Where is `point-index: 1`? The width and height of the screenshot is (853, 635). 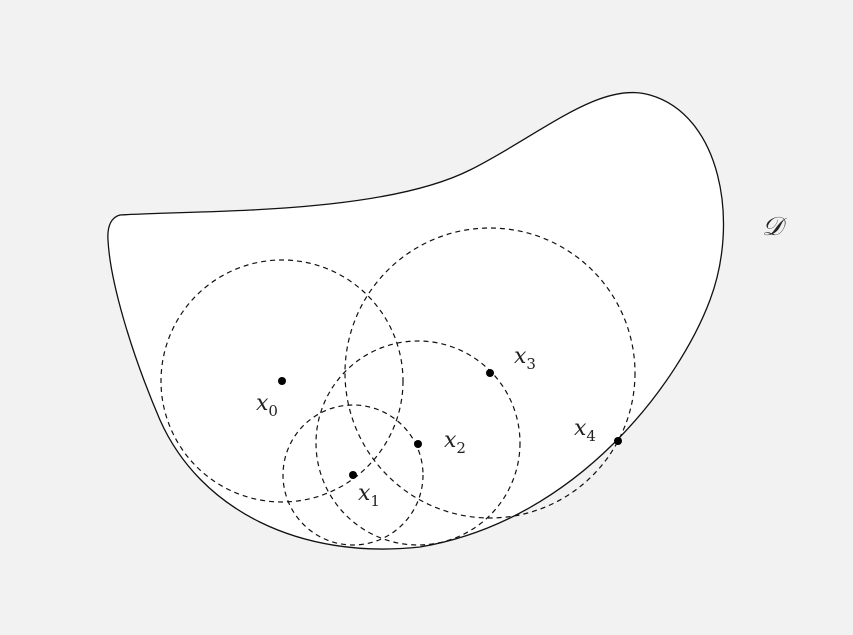 point-index: 1 is located at coordinates (375, 501).